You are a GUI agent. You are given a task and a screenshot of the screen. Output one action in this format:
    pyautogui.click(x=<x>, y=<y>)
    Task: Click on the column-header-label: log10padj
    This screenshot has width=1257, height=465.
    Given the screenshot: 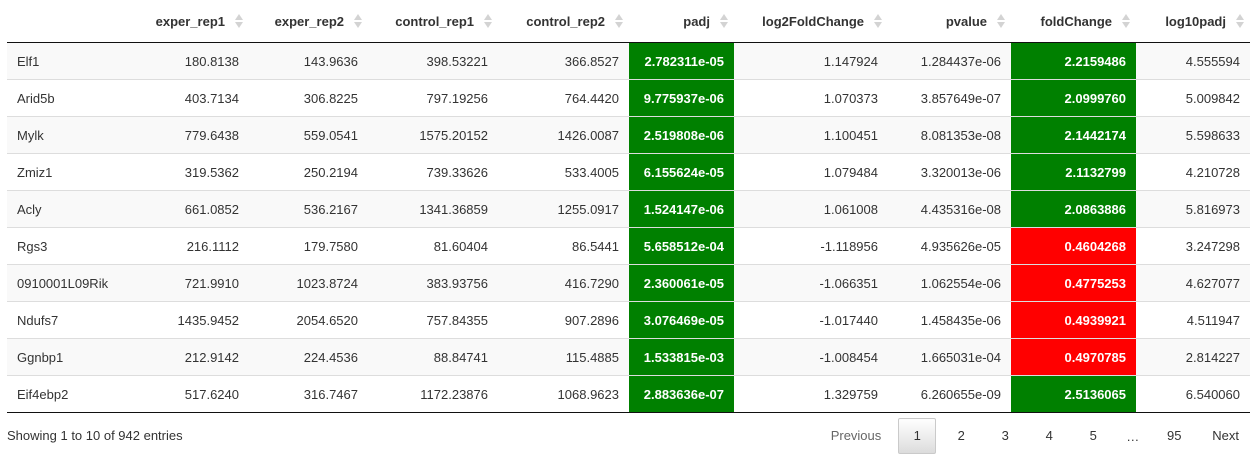 What is the action you would take?
    pyautogui.click(x=1195, y=21)
    